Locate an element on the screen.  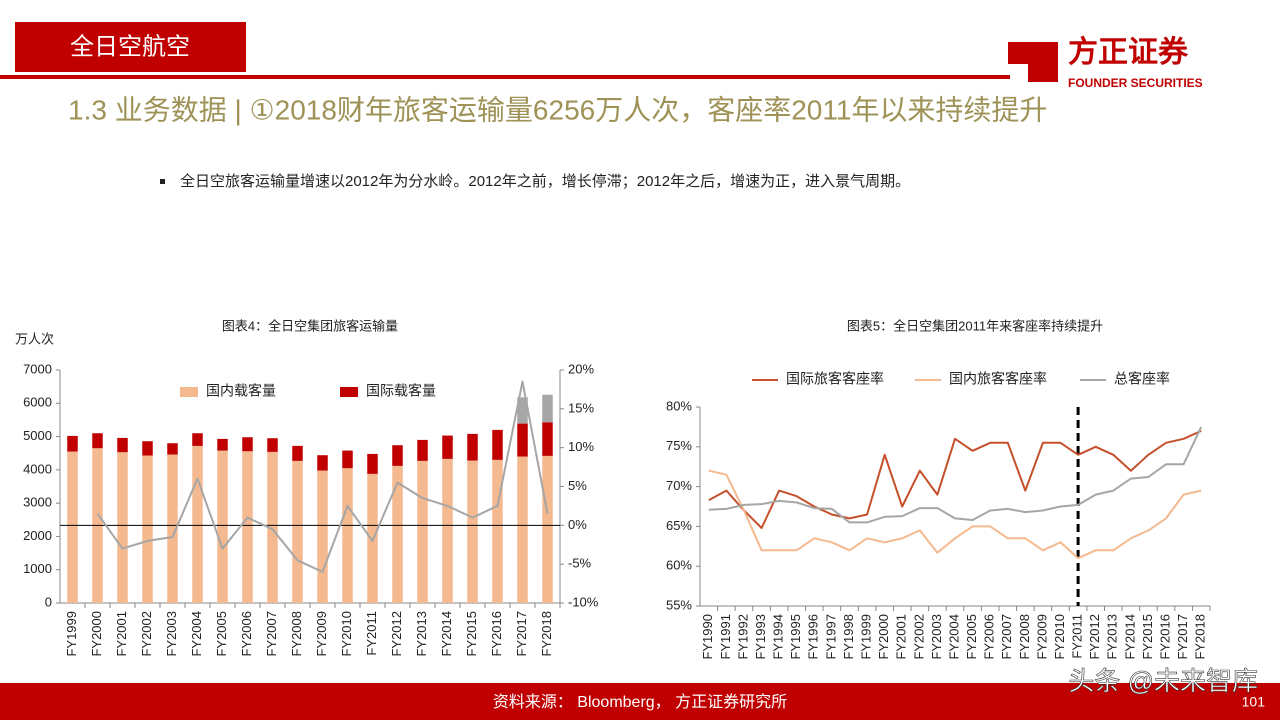
x-tick-label: FY1993 is located at coordinates (760, 637).